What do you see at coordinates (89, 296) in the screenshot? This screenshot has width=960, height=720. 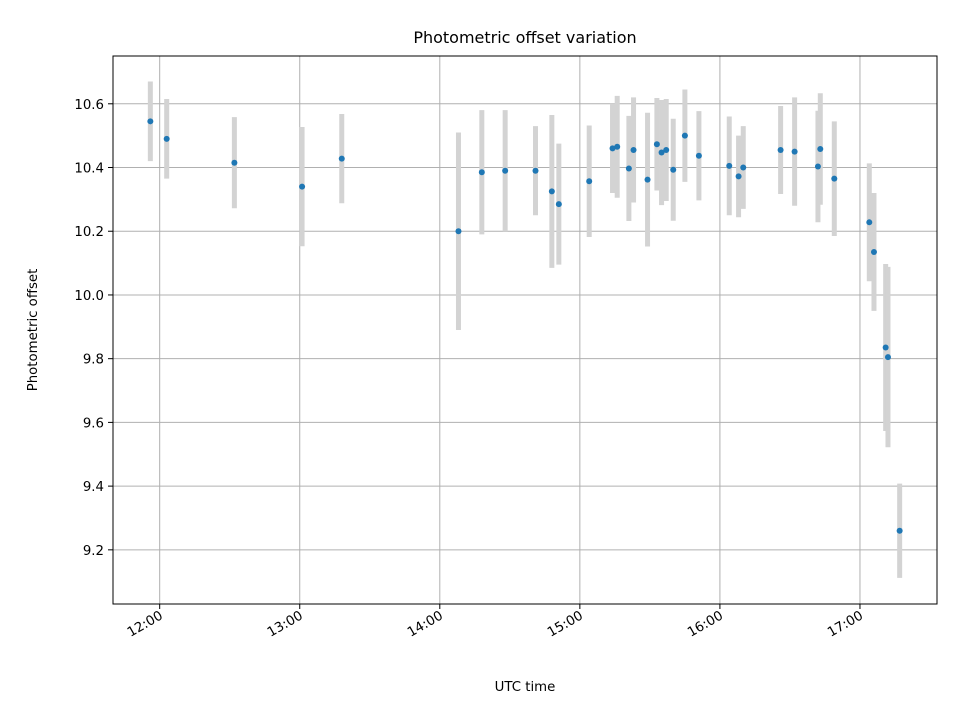 I see `y-tick-label: 10.0` at bounding box center [89, 296].